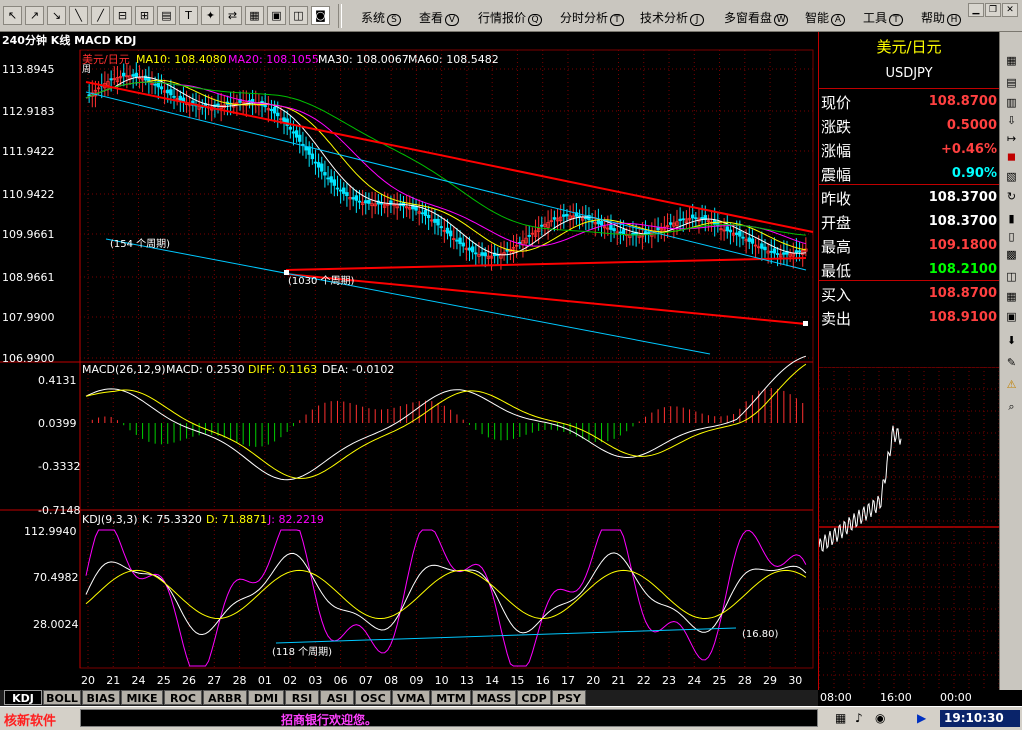  What do you see at coordinates (411, 697) in the screenshot?
I see `tab-vma: VMA` at bounding box center [411, 697].